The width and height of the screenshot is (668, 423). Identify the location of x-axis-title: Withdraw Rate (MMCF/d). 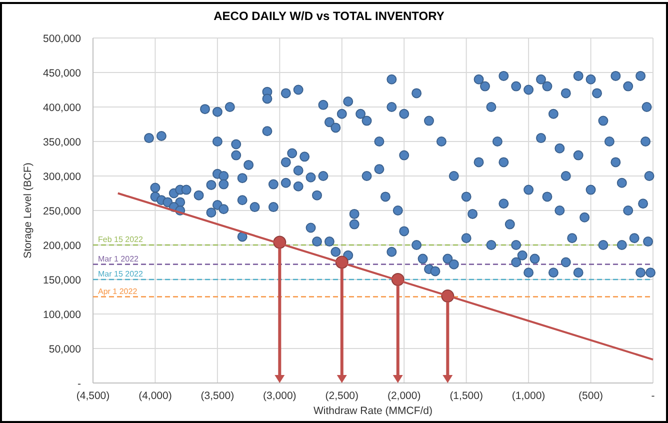
(373, 411).